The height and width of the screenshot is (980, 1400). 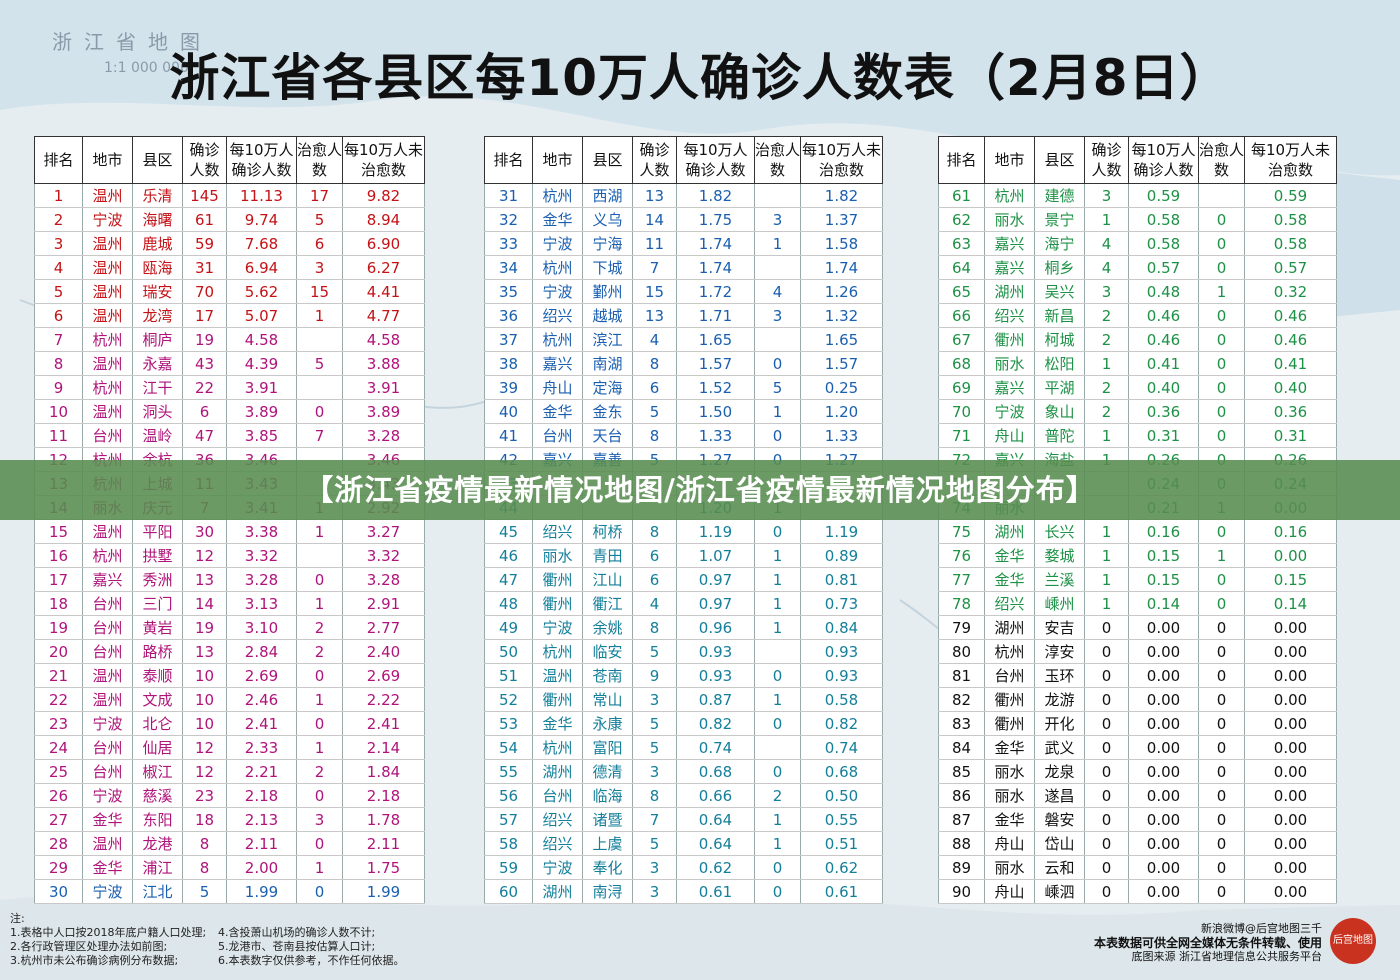 What do you see at coordinates (383, 387) in the screenshot?
I see `table-cell: 3.91` at bounding box center [383, 387].